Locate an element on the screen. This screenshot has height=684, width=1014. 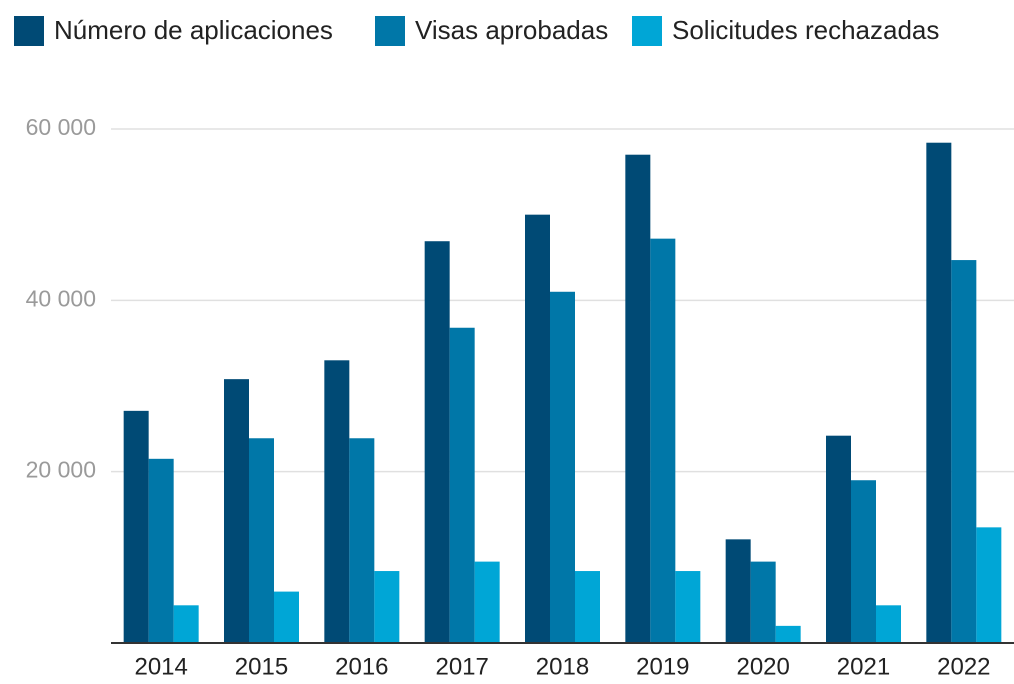
x-tick-label: 2020 is located at coordinates (762, 666).